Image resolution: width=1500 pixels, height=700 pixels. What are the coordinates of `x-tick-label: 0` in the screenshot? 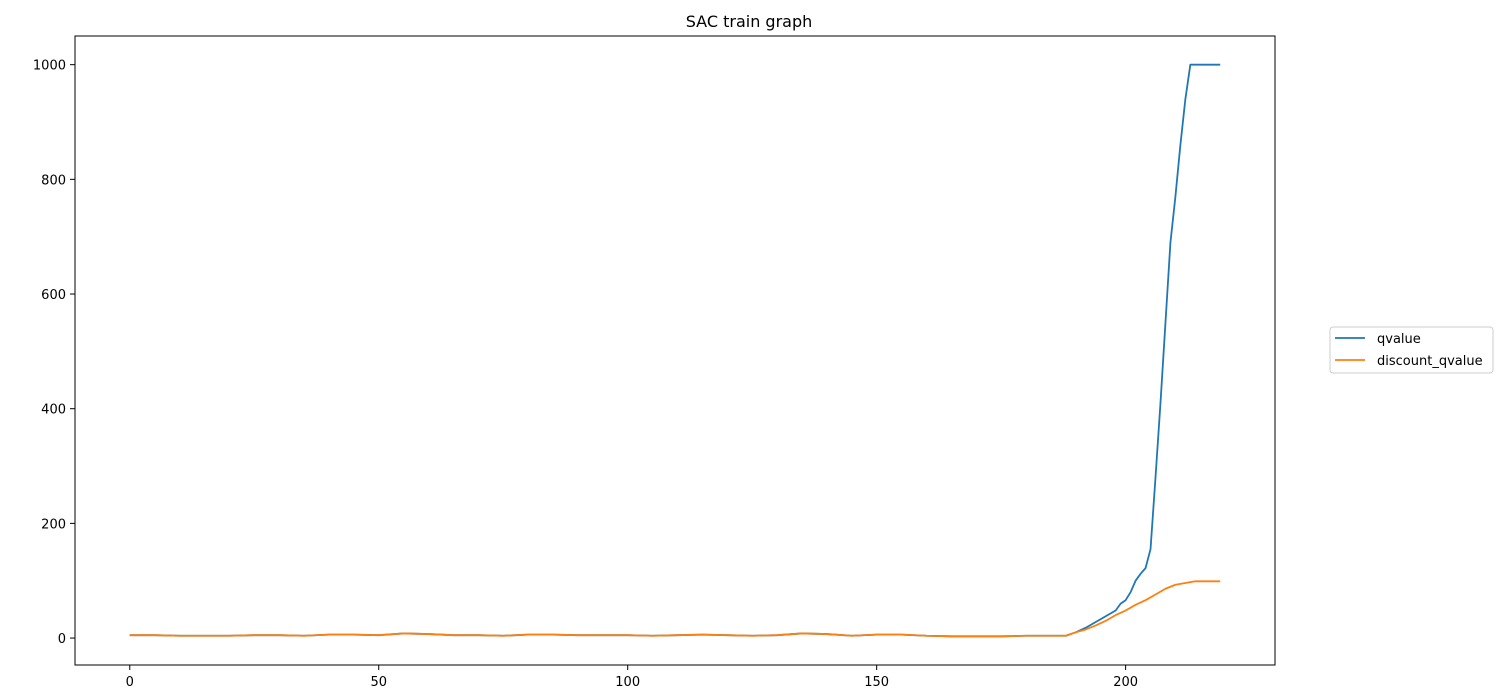 It's located at (130, 682).